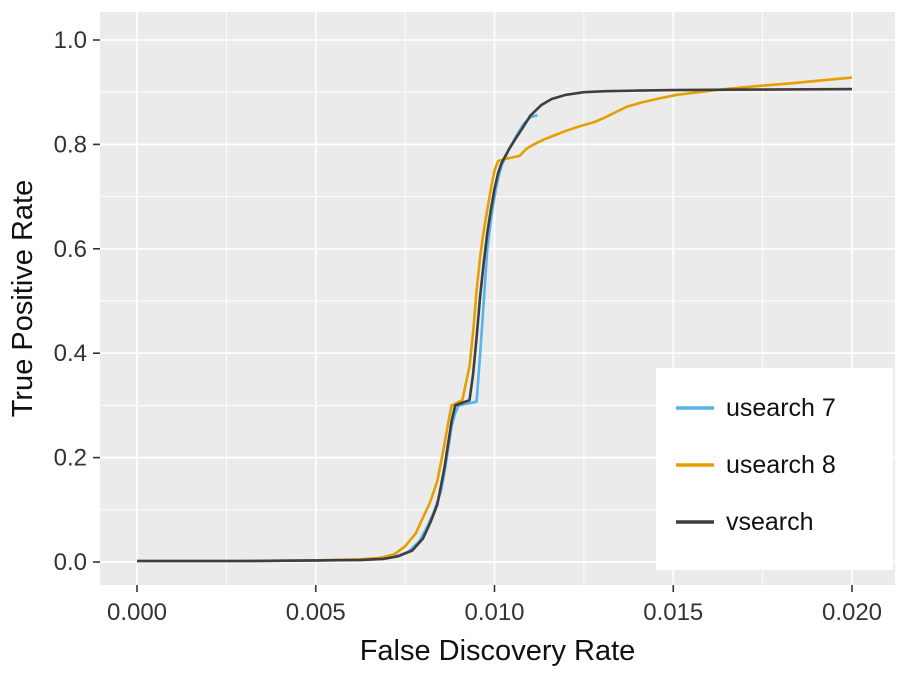  Describe the element at coordinates (781, 465) in the screenshot. I see `legend-label: usearch 8` at that location.